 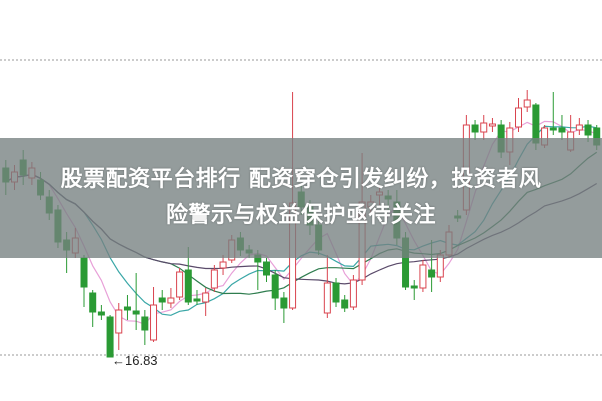 What do you see at coordinates (300, 215) in the screenshot?
I see `headline-line-2: 险警示与权益保护亟待关注` at bounding box center [300, 215].